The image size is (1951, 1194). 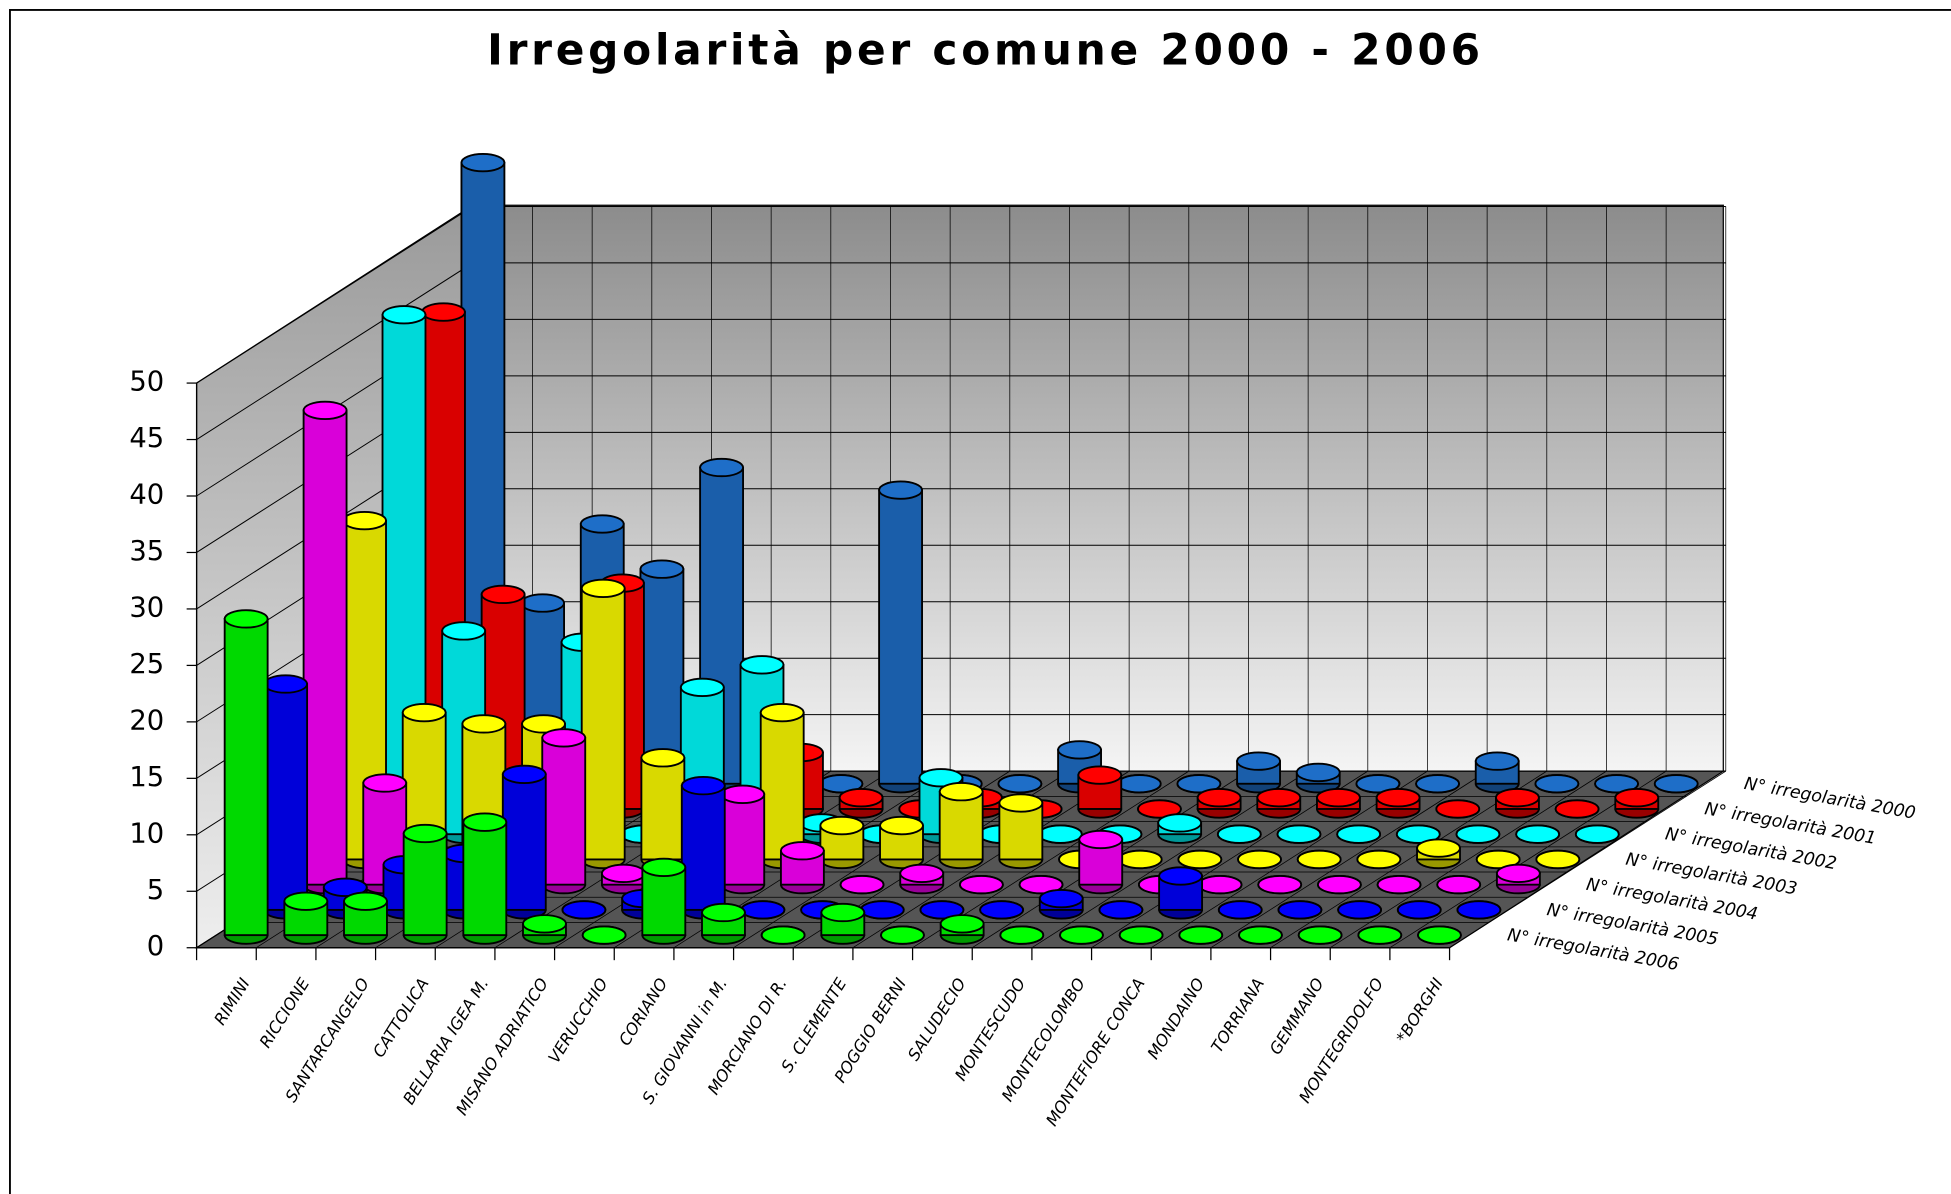 I want to click on y-tick-label: 0, so click(x=155, y=946).